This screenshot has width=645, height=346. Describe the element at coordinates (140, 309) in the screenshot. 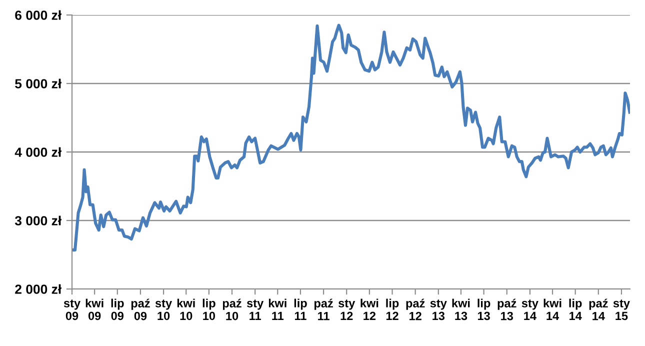

I see `x-tick-label: paź 09` at that location.